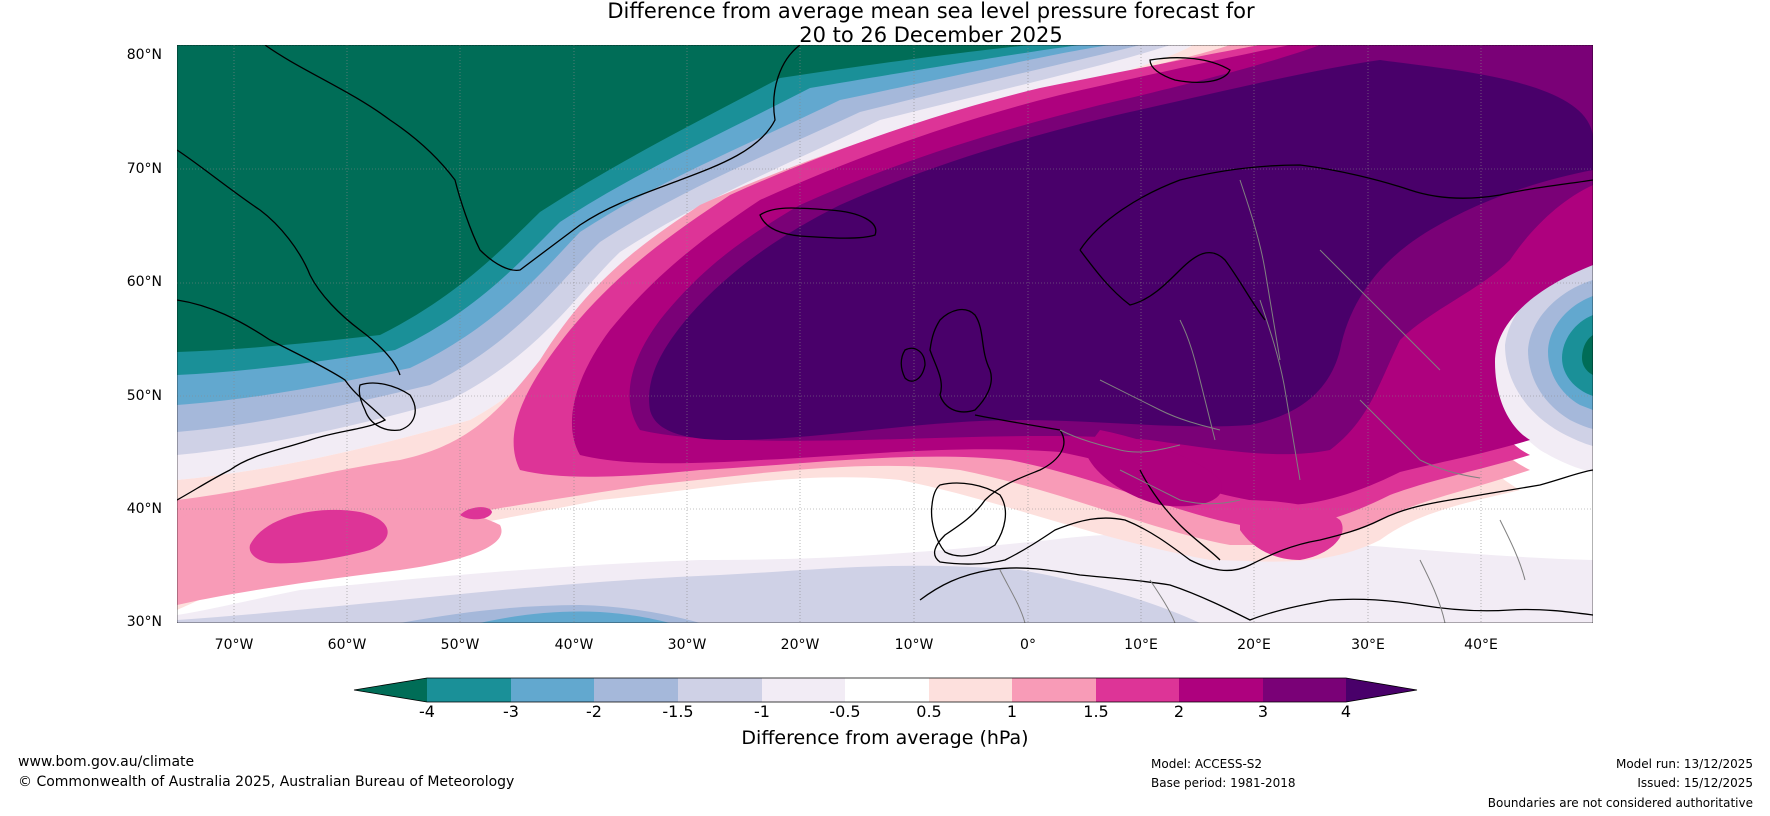 Image resolution: width=1770 pixels, height=816 pixels. Describe the element at coordinates (960, 360) in the screenshot. I see `uk-coast` at that location.